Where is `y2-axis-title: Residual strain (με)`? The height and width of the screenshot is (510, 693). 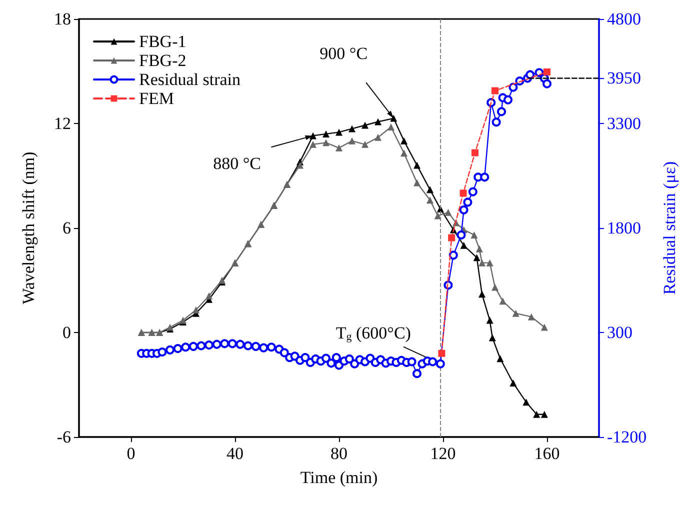 y2-axis-title: Residual strain (με) is located at coordinates (669, 228).